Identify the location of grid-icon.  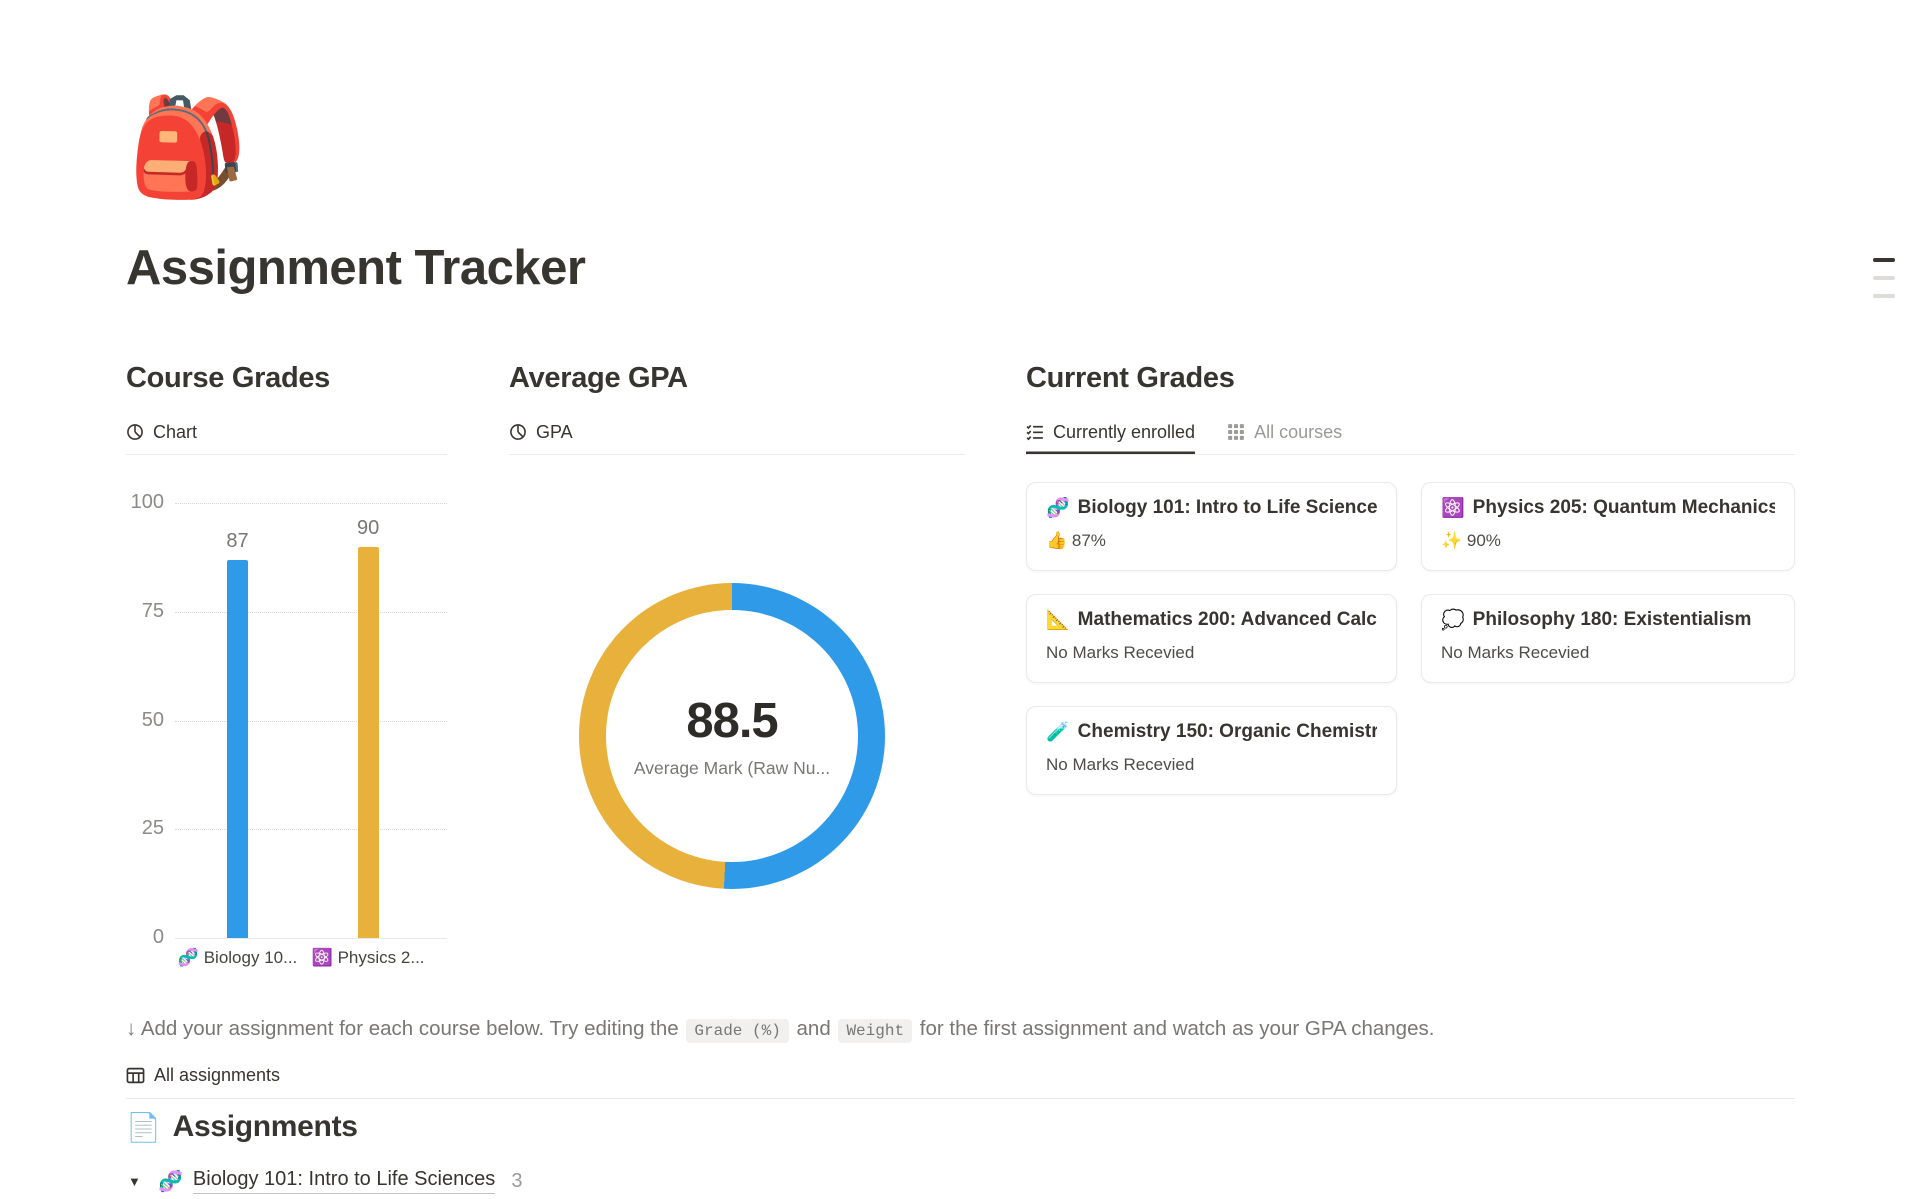
(1236, 432).